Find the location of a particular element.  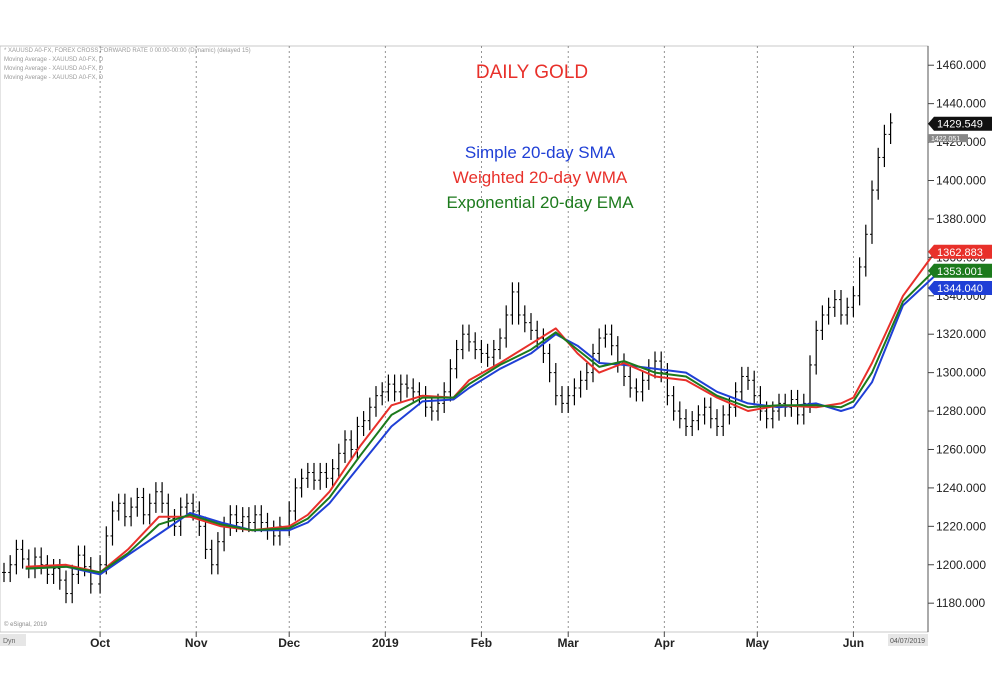

last-price-tag: 1429.549 is located at coordinates (960, 125).